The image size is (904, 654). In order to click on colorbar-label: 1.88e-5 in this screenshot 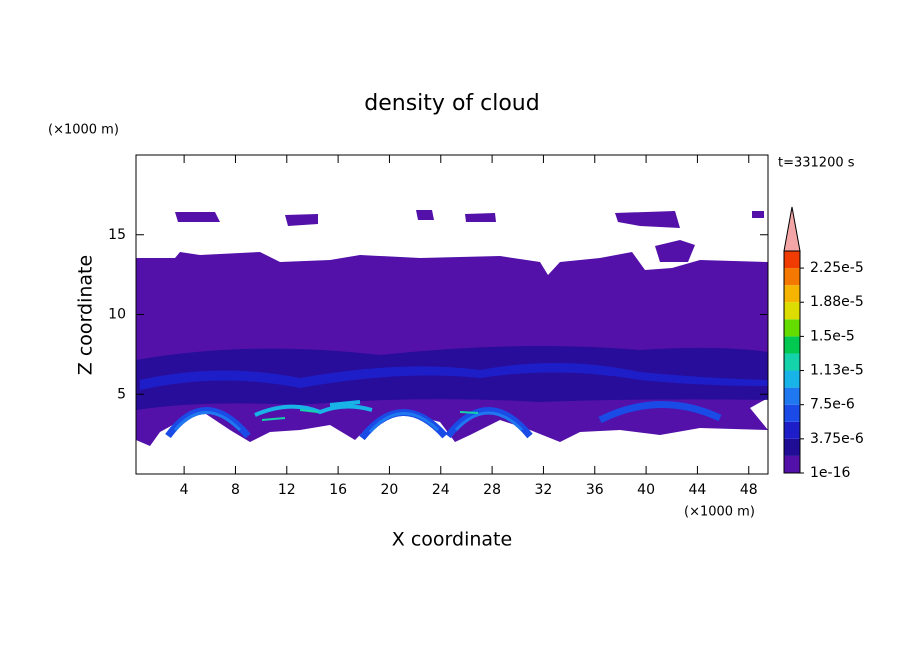, I will do `click(837, 302)`.